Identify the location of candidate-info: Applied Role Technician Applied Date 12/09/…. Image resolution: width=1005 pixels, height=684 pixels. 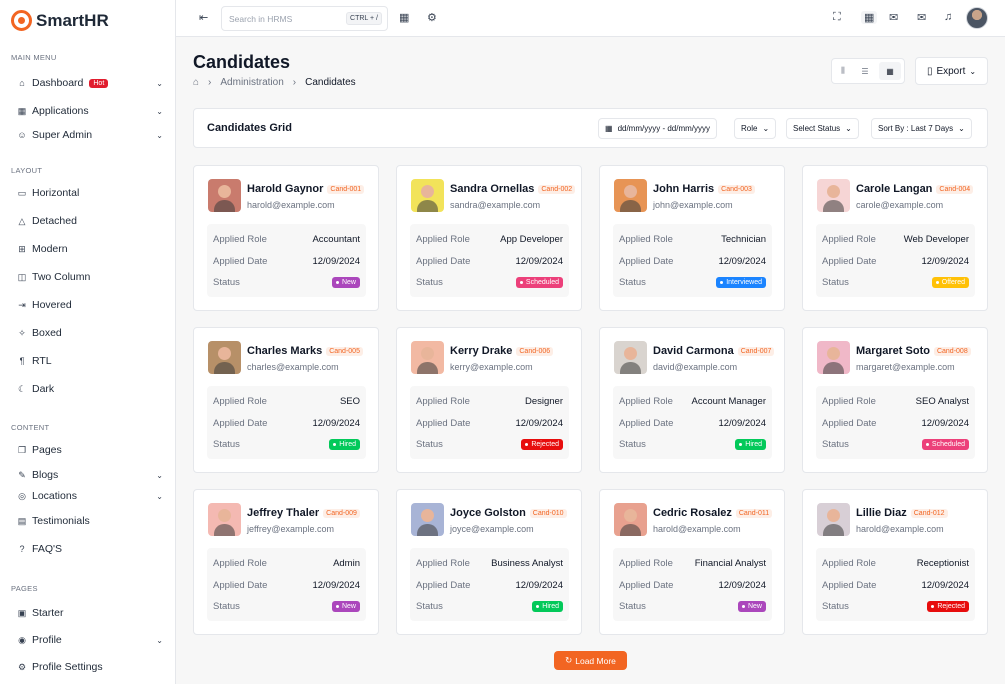
(692, 260).